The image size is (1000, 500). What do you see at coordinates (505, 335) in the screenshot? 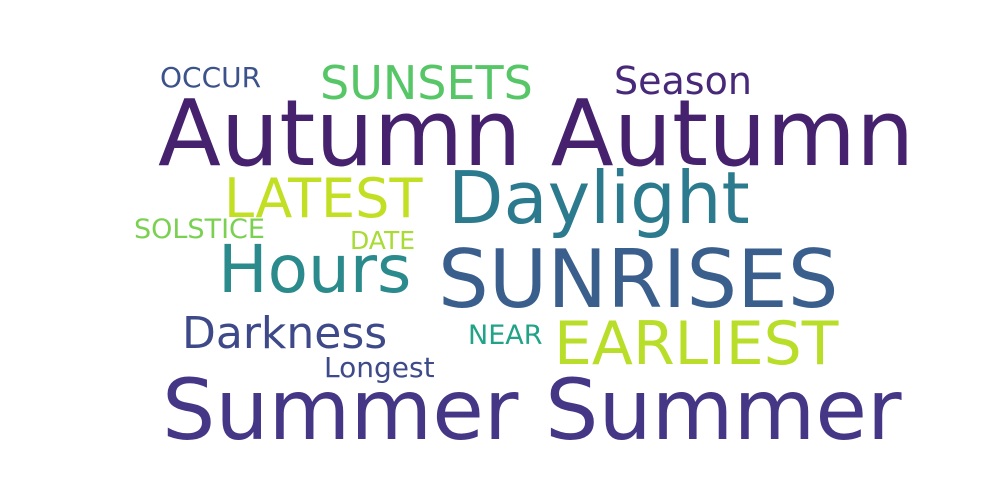
I see `word-near: NEAR` at bounding box center [505, 335].